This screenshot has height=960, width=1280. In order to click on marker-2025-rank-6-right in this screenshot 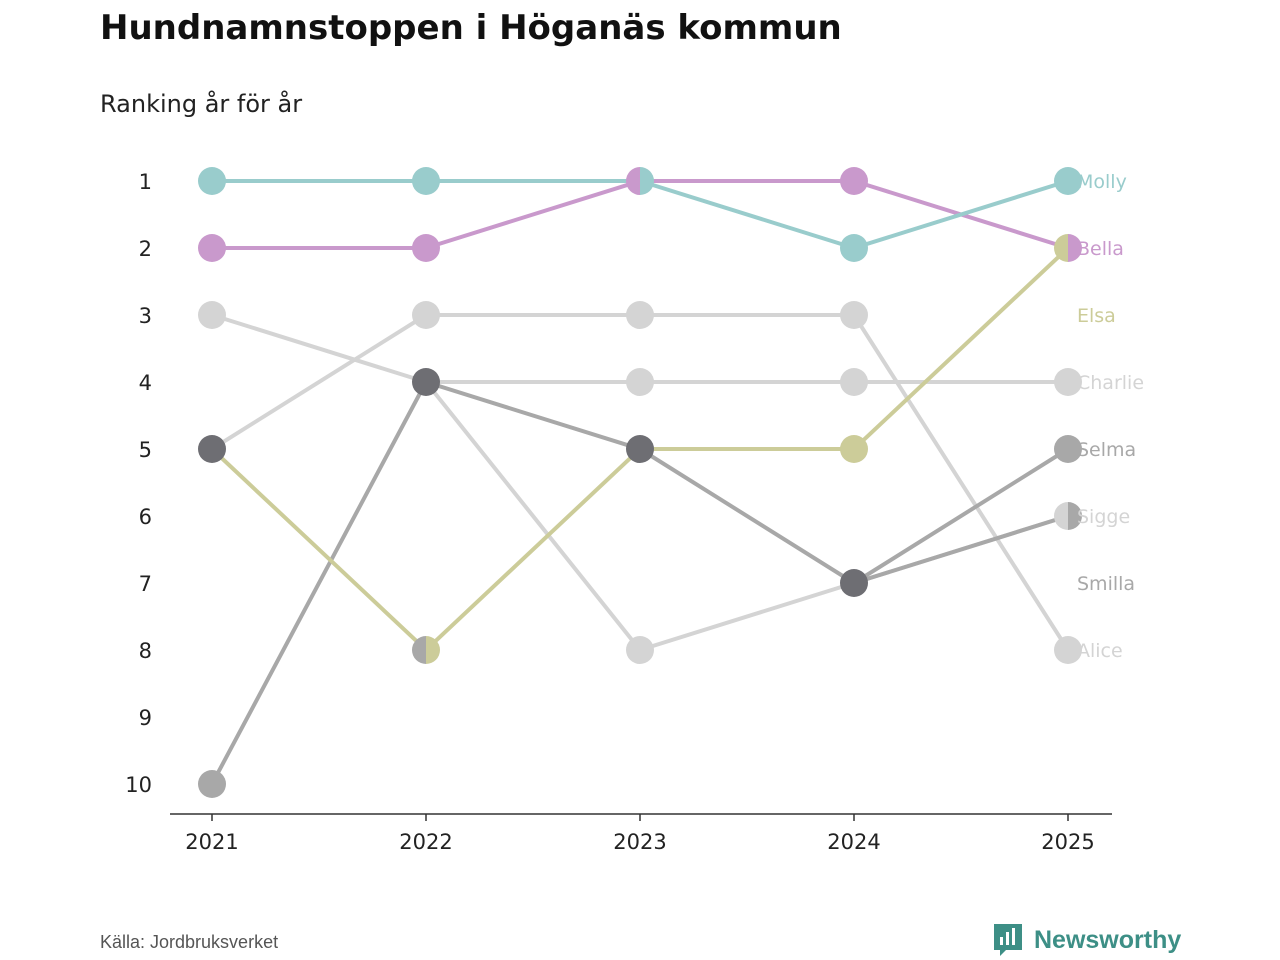, I will do `click(1075, 516)`.